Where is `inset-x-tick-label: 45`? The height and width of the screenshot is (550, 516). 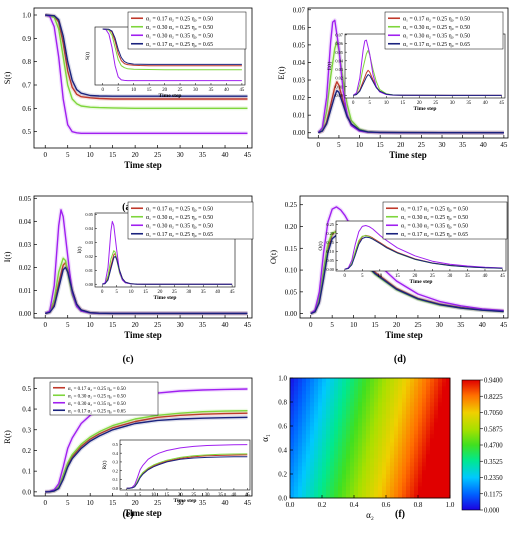 inset-x-tick-label: 45 is located at coordinates (242, 90).